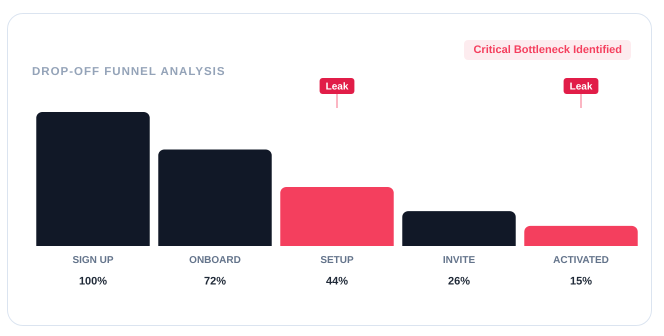  What do you see at coordinates (93, 260) in the screenshot?
I see `x-tick-label: SIGN UP` at bounding box center [93, 260].